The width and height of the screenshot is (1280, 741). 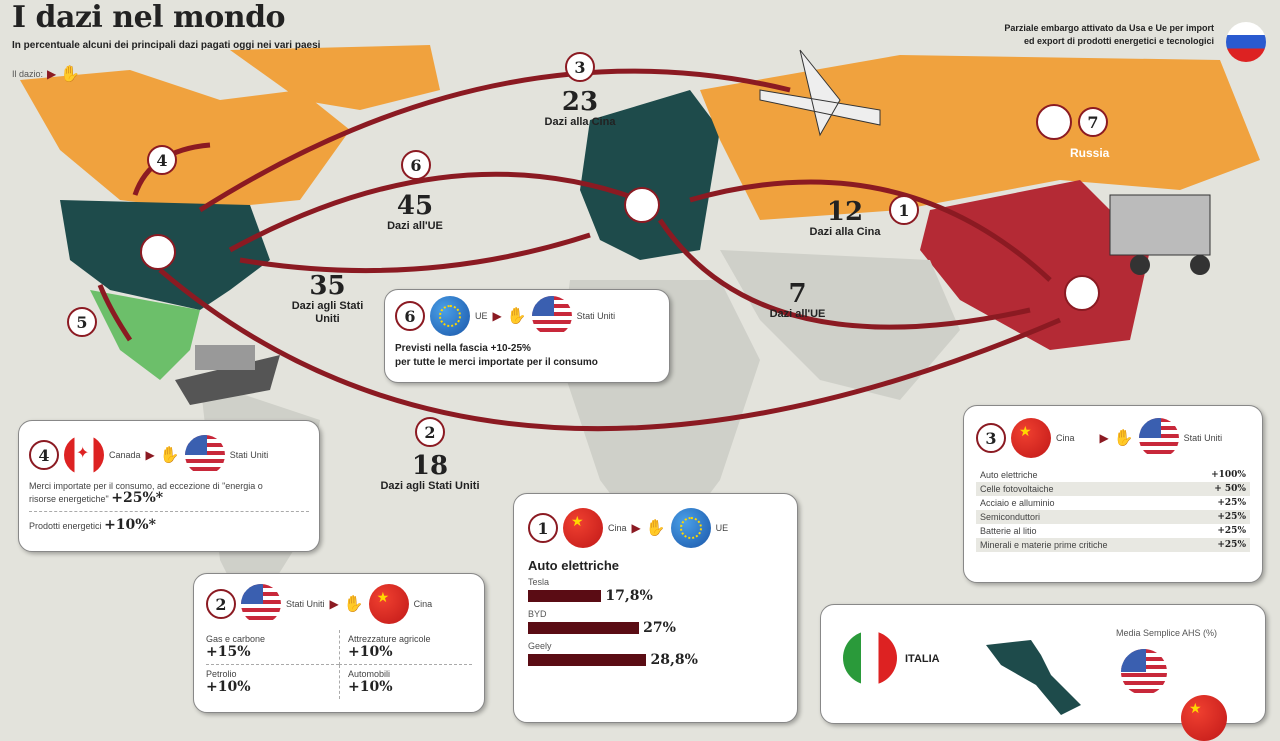 I want to click on land-canada, so click(x=185, y=140).